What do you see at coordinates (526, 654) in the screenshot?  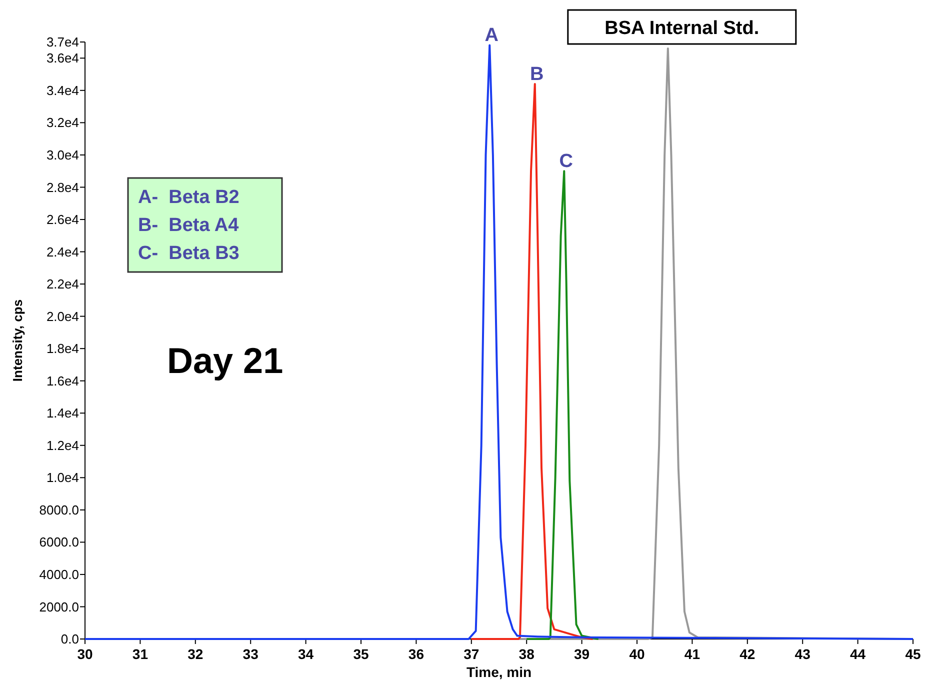 I see `x-tick-label: 38` at bounding box center [526, 654].